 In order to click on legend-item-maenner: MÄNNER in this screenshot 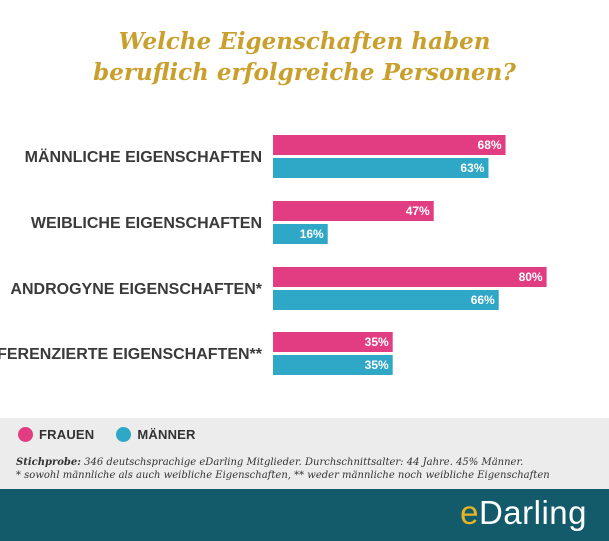, I will do `click(155, 434)`.